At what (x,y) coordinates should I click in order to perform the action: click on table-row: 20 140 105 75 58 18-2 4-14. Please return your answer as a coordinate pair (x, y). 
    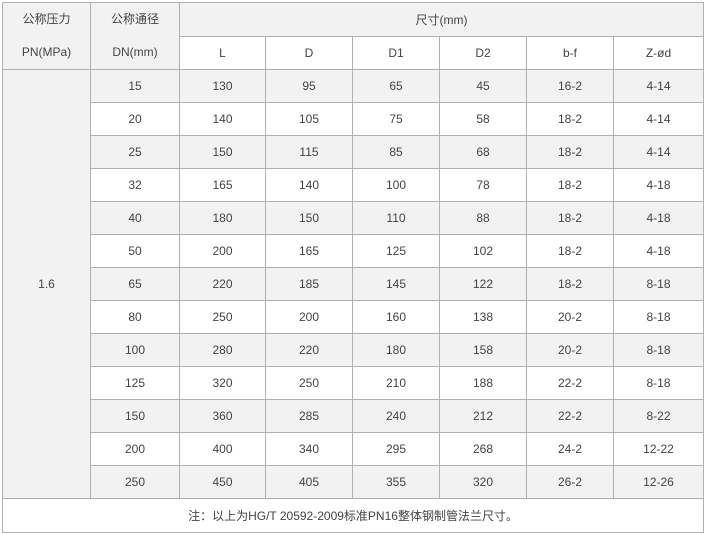
    Looking at the image, I should click on (354, 119).